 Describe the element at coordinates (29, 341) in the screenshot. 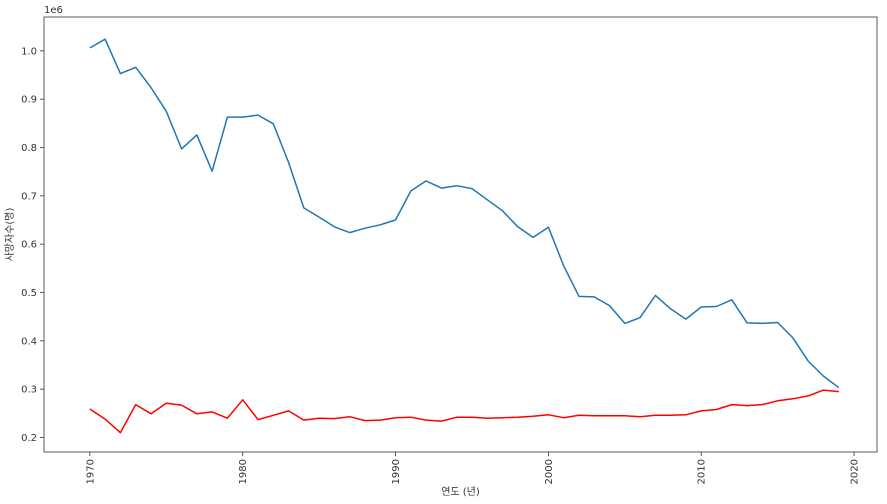

I see `y-tick-label: 0.4` at that location.